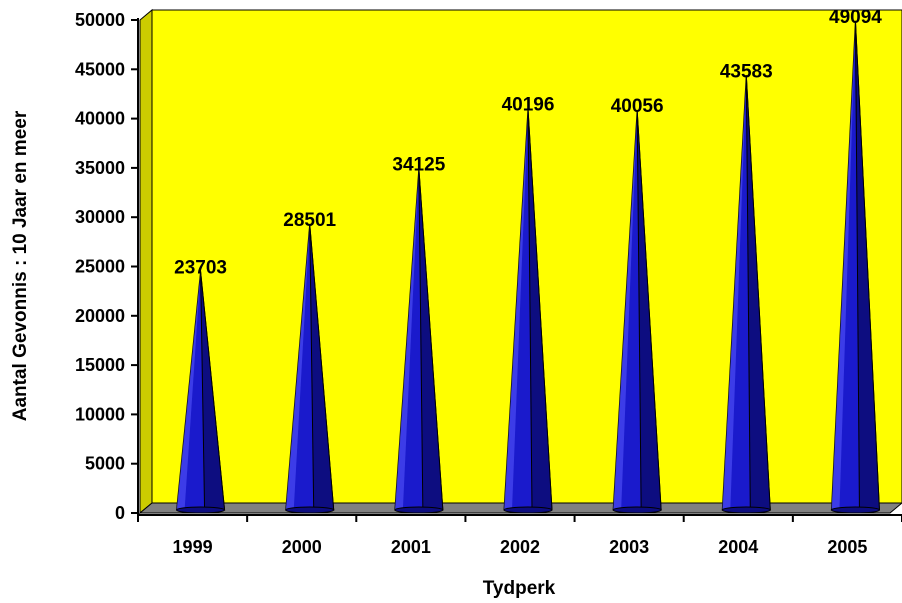 The height and width of the screenshot is (603, 902). What do you see at coordinates (100, 168) in the screenshot?
I see `y-tick-label: 35000` at bounding box center [100, 168].